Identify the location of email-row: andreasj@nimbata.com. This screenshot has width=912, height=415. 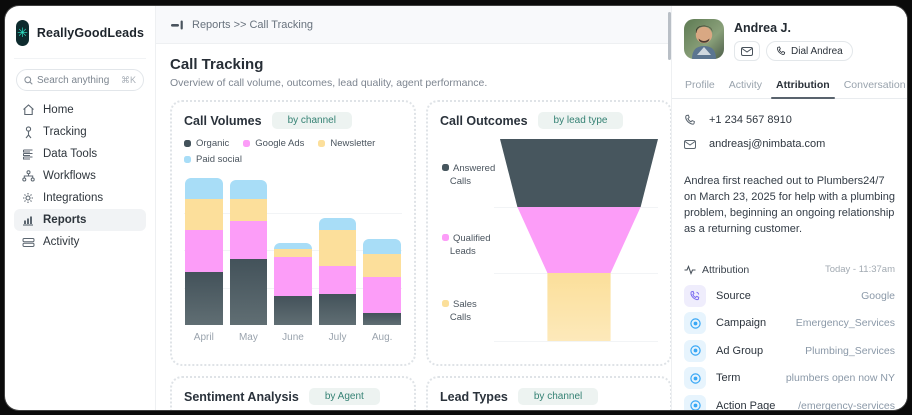
(789, 144).